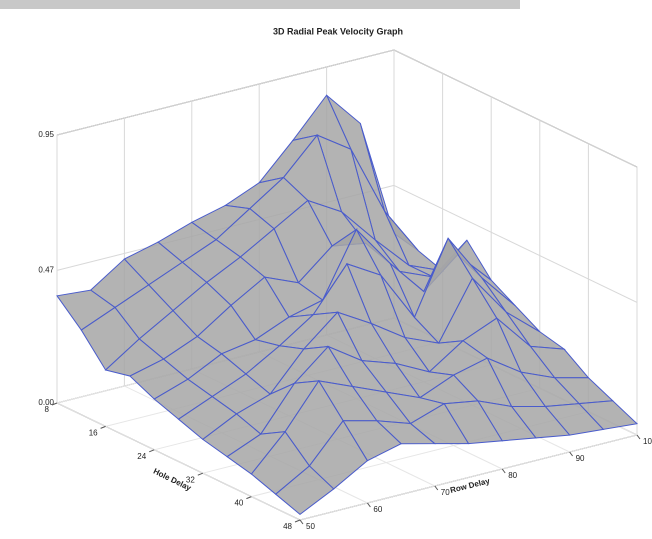 Image resolution: width=652 pixels, height=539 pixels. Describe the element at coordinates (46, 402) in the screenshot. I see `z-tick-label: 0.00` at that location.